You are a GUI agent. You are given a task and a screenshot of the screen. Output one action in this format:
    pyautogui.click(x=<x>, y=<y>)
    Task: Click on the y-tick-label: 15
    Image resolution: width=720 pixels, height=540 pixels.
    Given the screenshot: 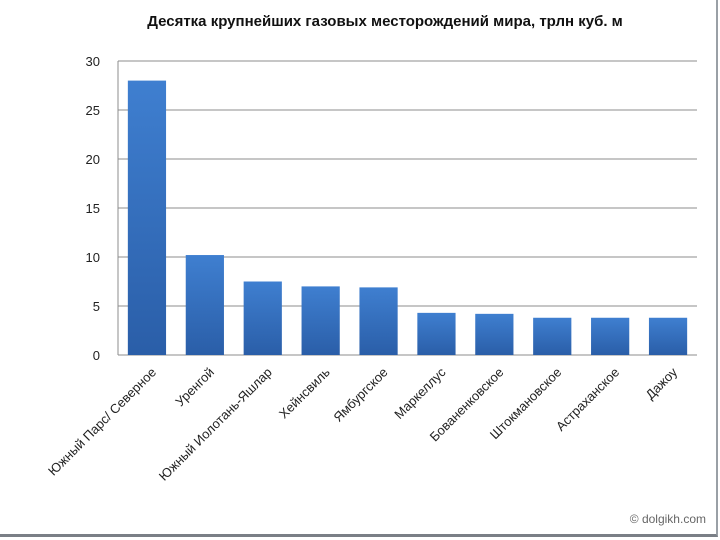 What is the action you would take?
    pyautogui.click(x=93, y=208)
    